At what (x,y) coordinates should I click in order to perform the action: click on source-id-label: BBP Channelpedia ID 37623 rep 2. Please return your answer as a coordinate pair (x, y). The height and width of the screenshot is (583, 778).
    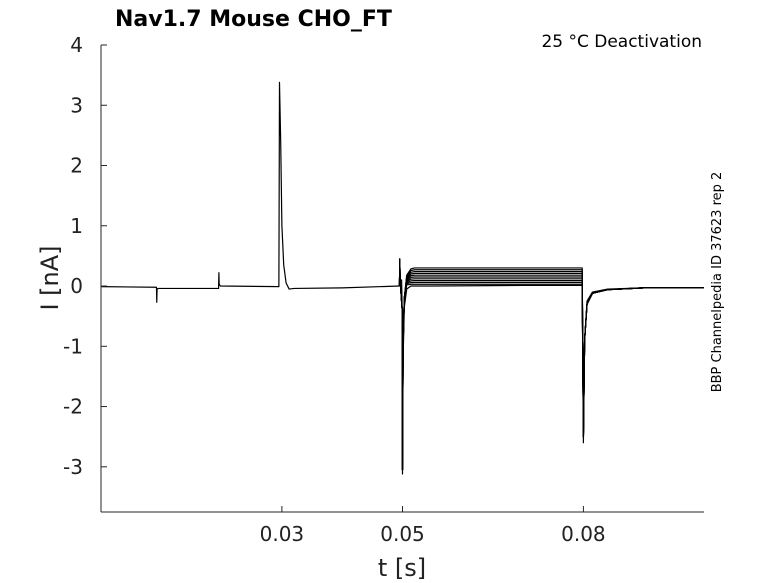
    Looking at the image, I should click on (717, 282).